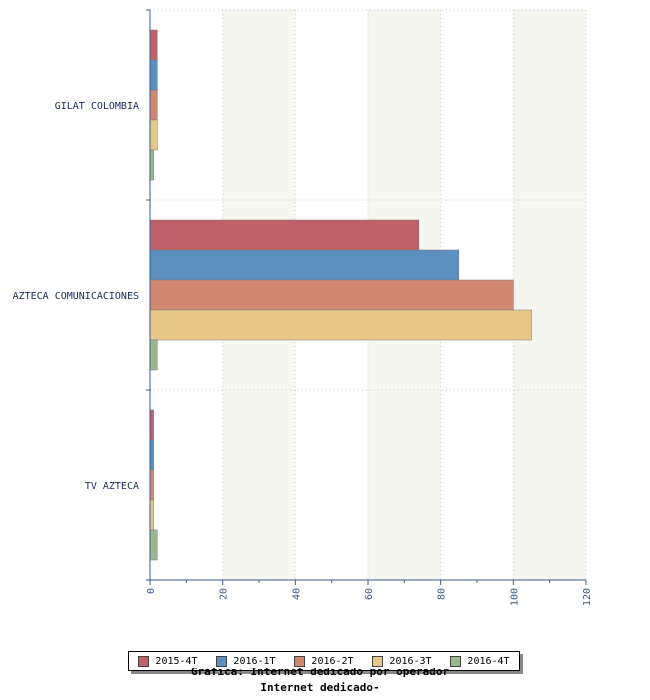 The width and height of the screenshot is (650, 700). Describe the element at coordinates (488, 661) in the screenshot. I see `legend-label: 2016-4T` at that location.